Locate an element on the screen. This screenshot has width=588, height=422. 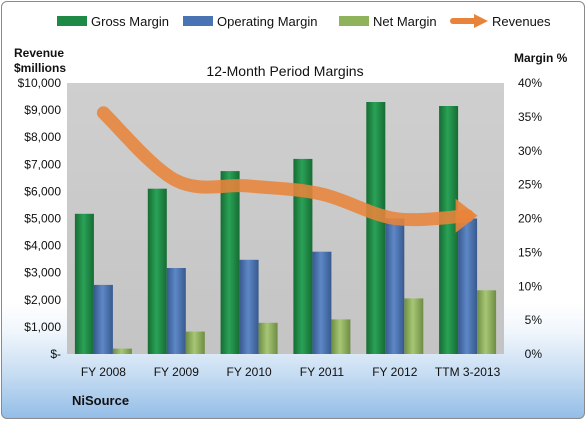
x-tick-label: FY 2008 is located at coordinates (103, 372).